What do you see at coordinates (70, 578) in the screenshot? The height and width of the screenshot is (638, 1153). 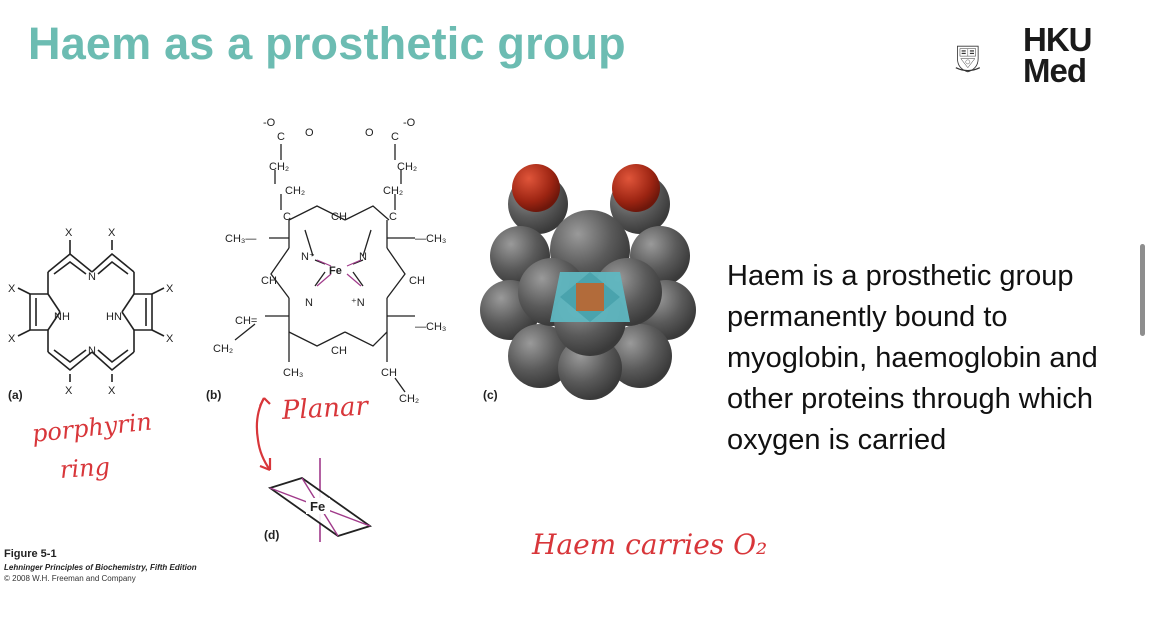 I see `figure-caption-copyright: © 2008 W.H. Freeman and Company` at bounding box center [70, 578].